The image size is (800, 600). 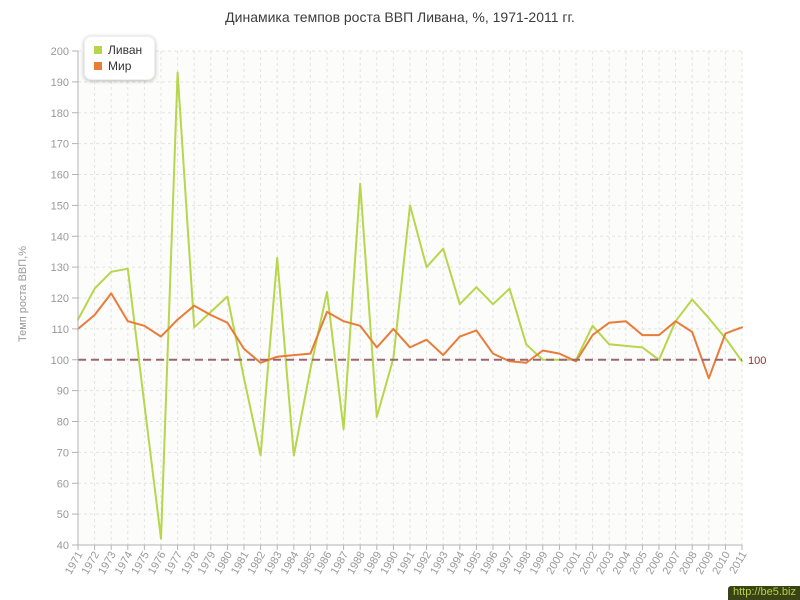 I want to click on y-axis-title: Темп роста ВВП,%, so click(x=23, y=294).